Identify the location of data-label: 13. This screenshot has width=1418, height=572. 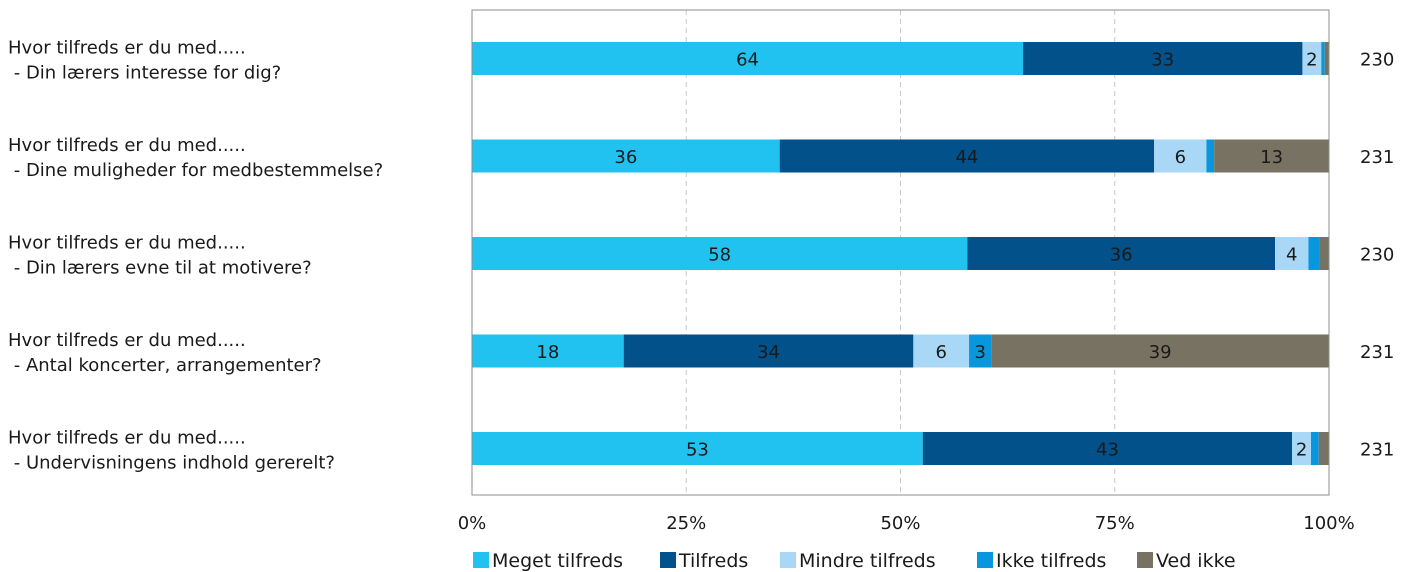
(1271, 157).